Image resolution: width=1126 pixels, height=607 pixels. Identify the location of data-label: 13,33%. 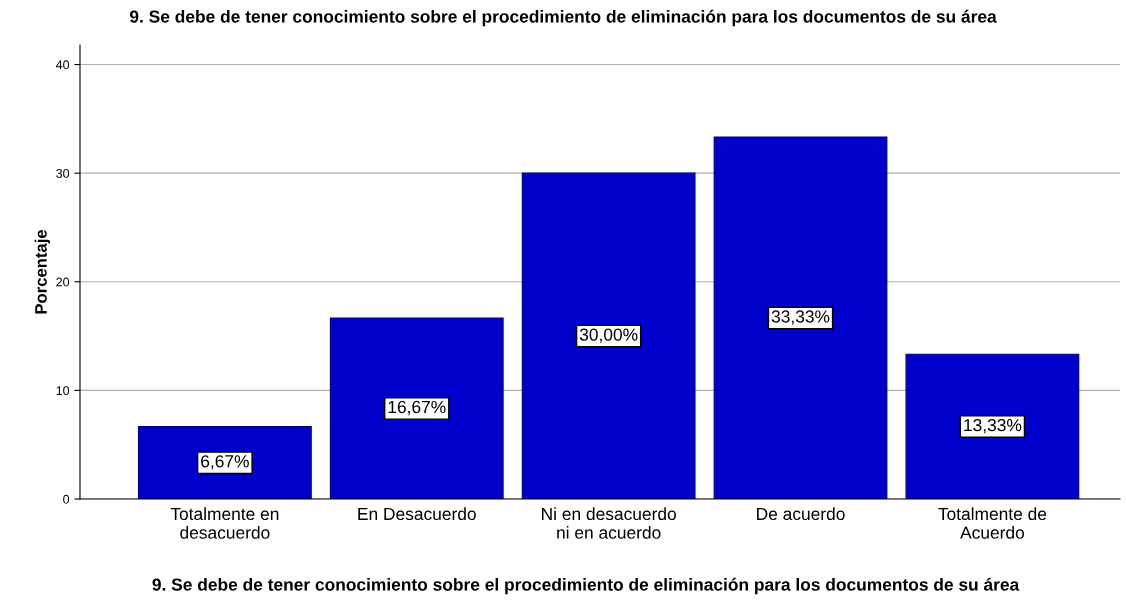
(993, 426).